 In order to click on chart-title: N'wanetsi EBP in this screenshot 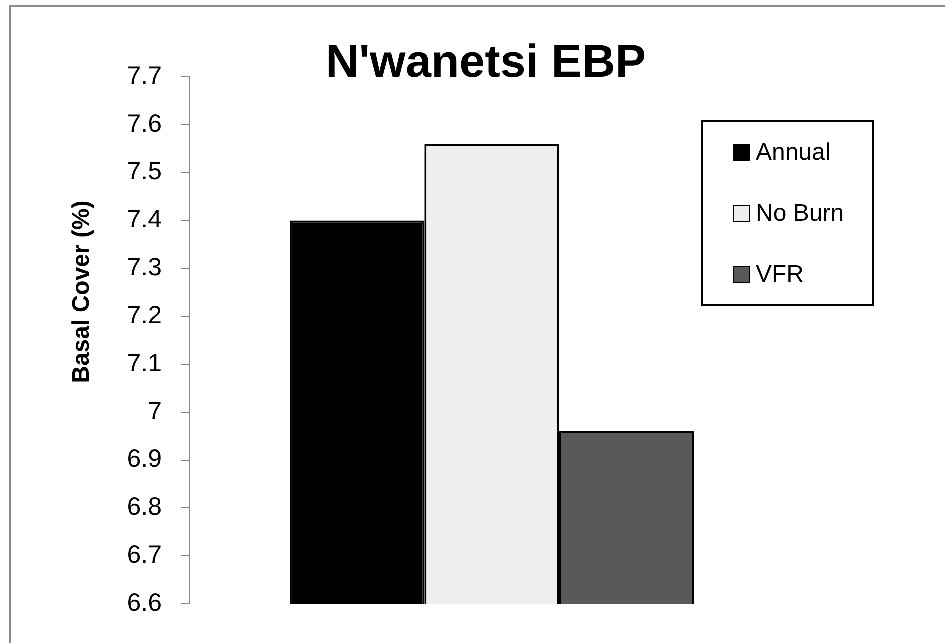, I will do `click(486, 61)`.